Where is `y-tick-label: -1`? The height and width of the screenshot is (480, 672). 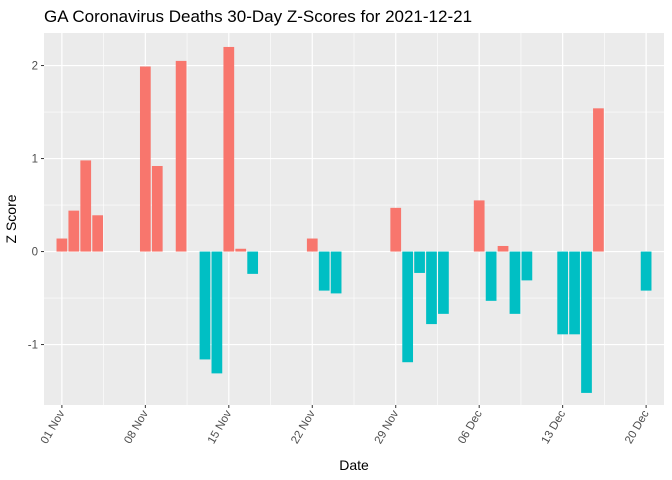
y-tick-label: -1 is located at coordinates (33, 346).